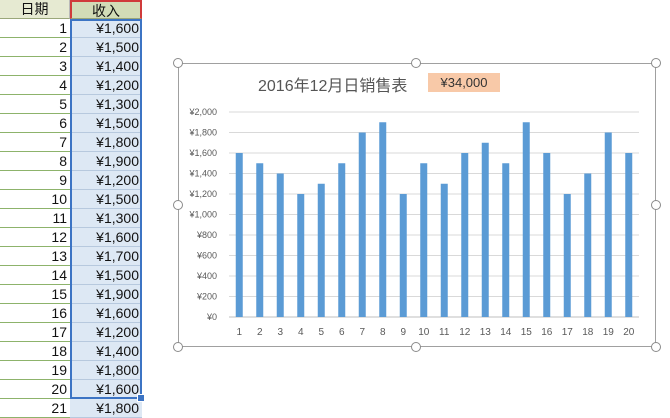 The image size is (670, 418). Describe the element at coordinates (106, 256) in the screenshot. I see `income-cell: ¥1,700` at that location.